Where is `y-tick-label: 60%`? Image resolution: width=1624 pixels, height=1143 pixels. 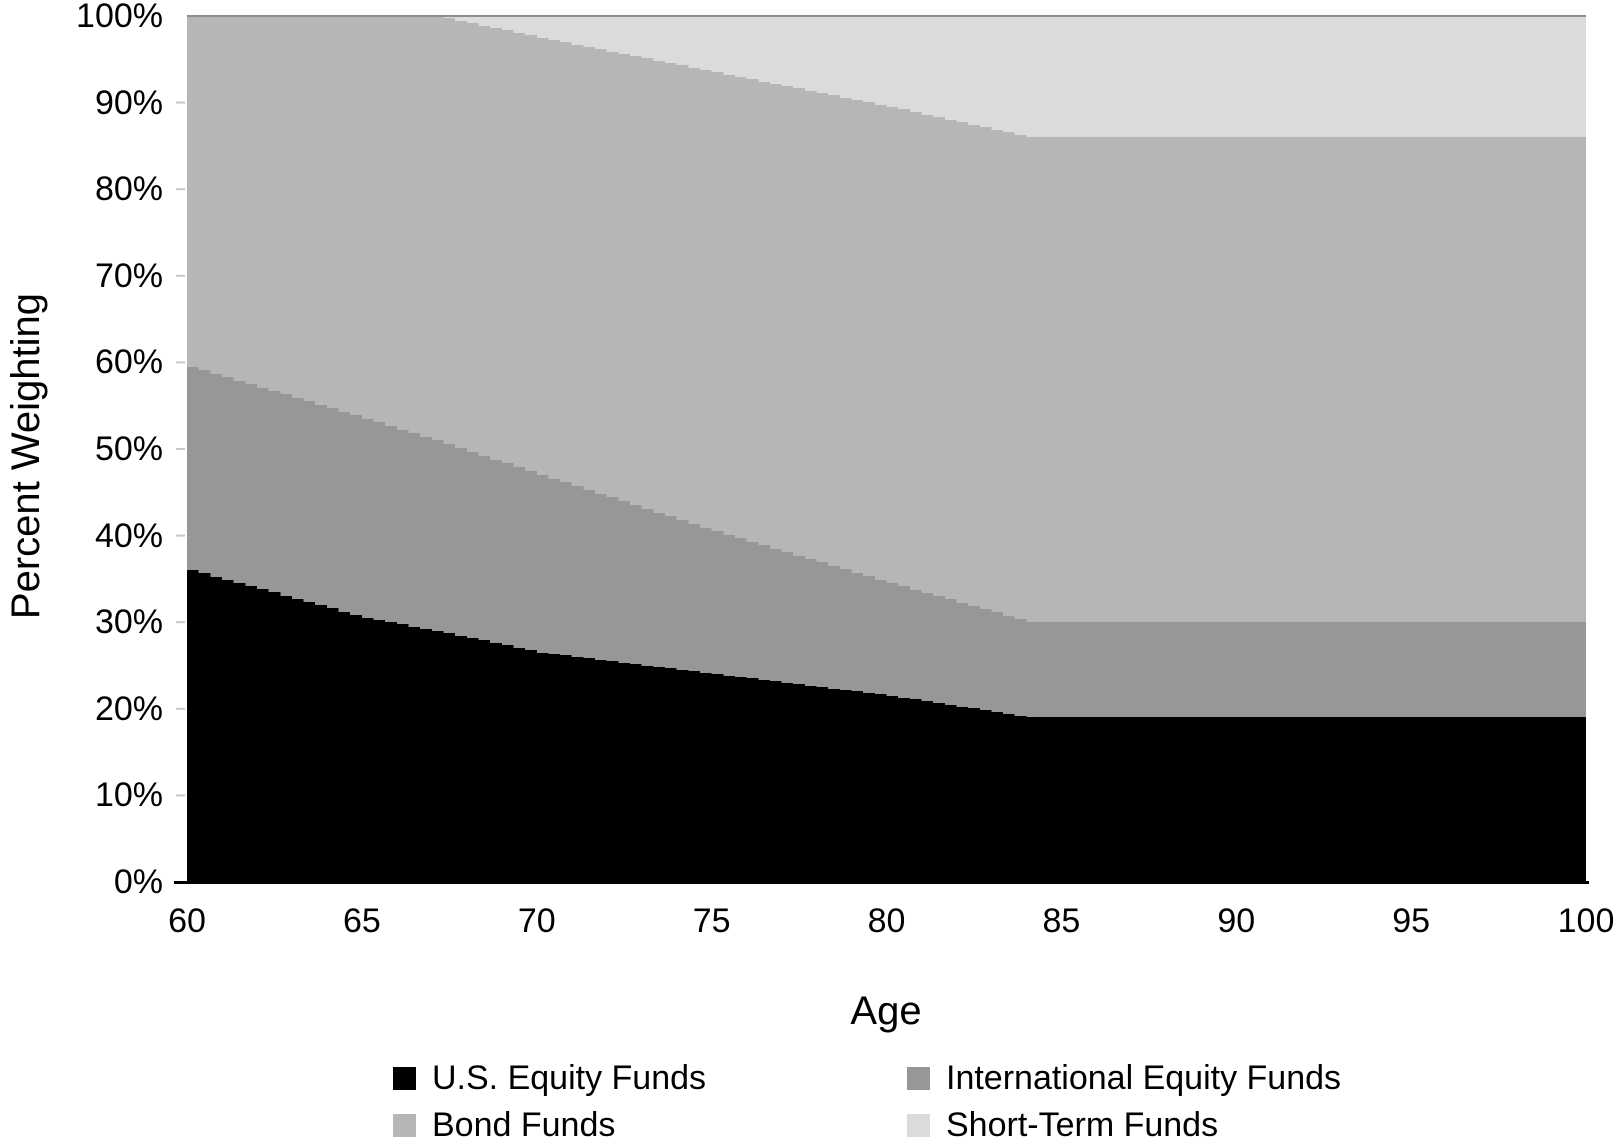
y-tick-label: 60% is located at coordinates (128, 362).